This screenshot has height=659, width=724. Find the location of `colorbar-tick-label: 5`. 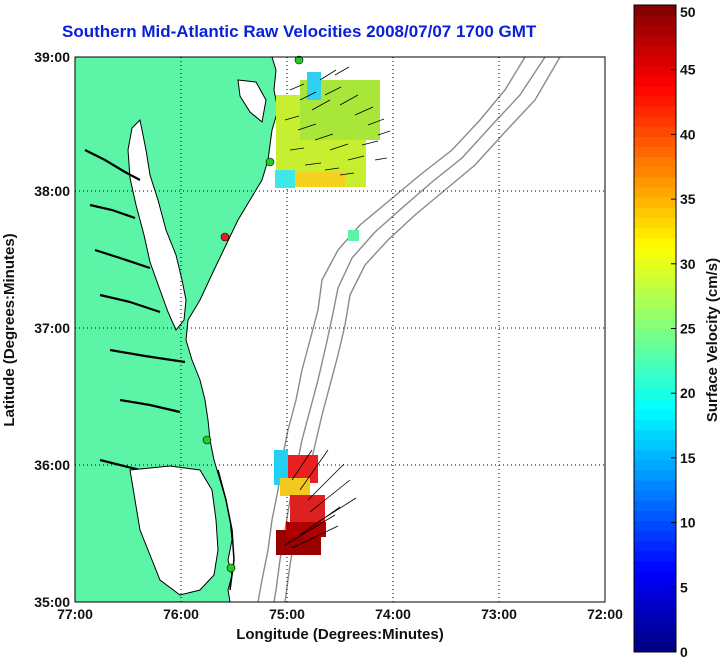

colorbar-tick-label: 5 is located at coordinates (684, 587).